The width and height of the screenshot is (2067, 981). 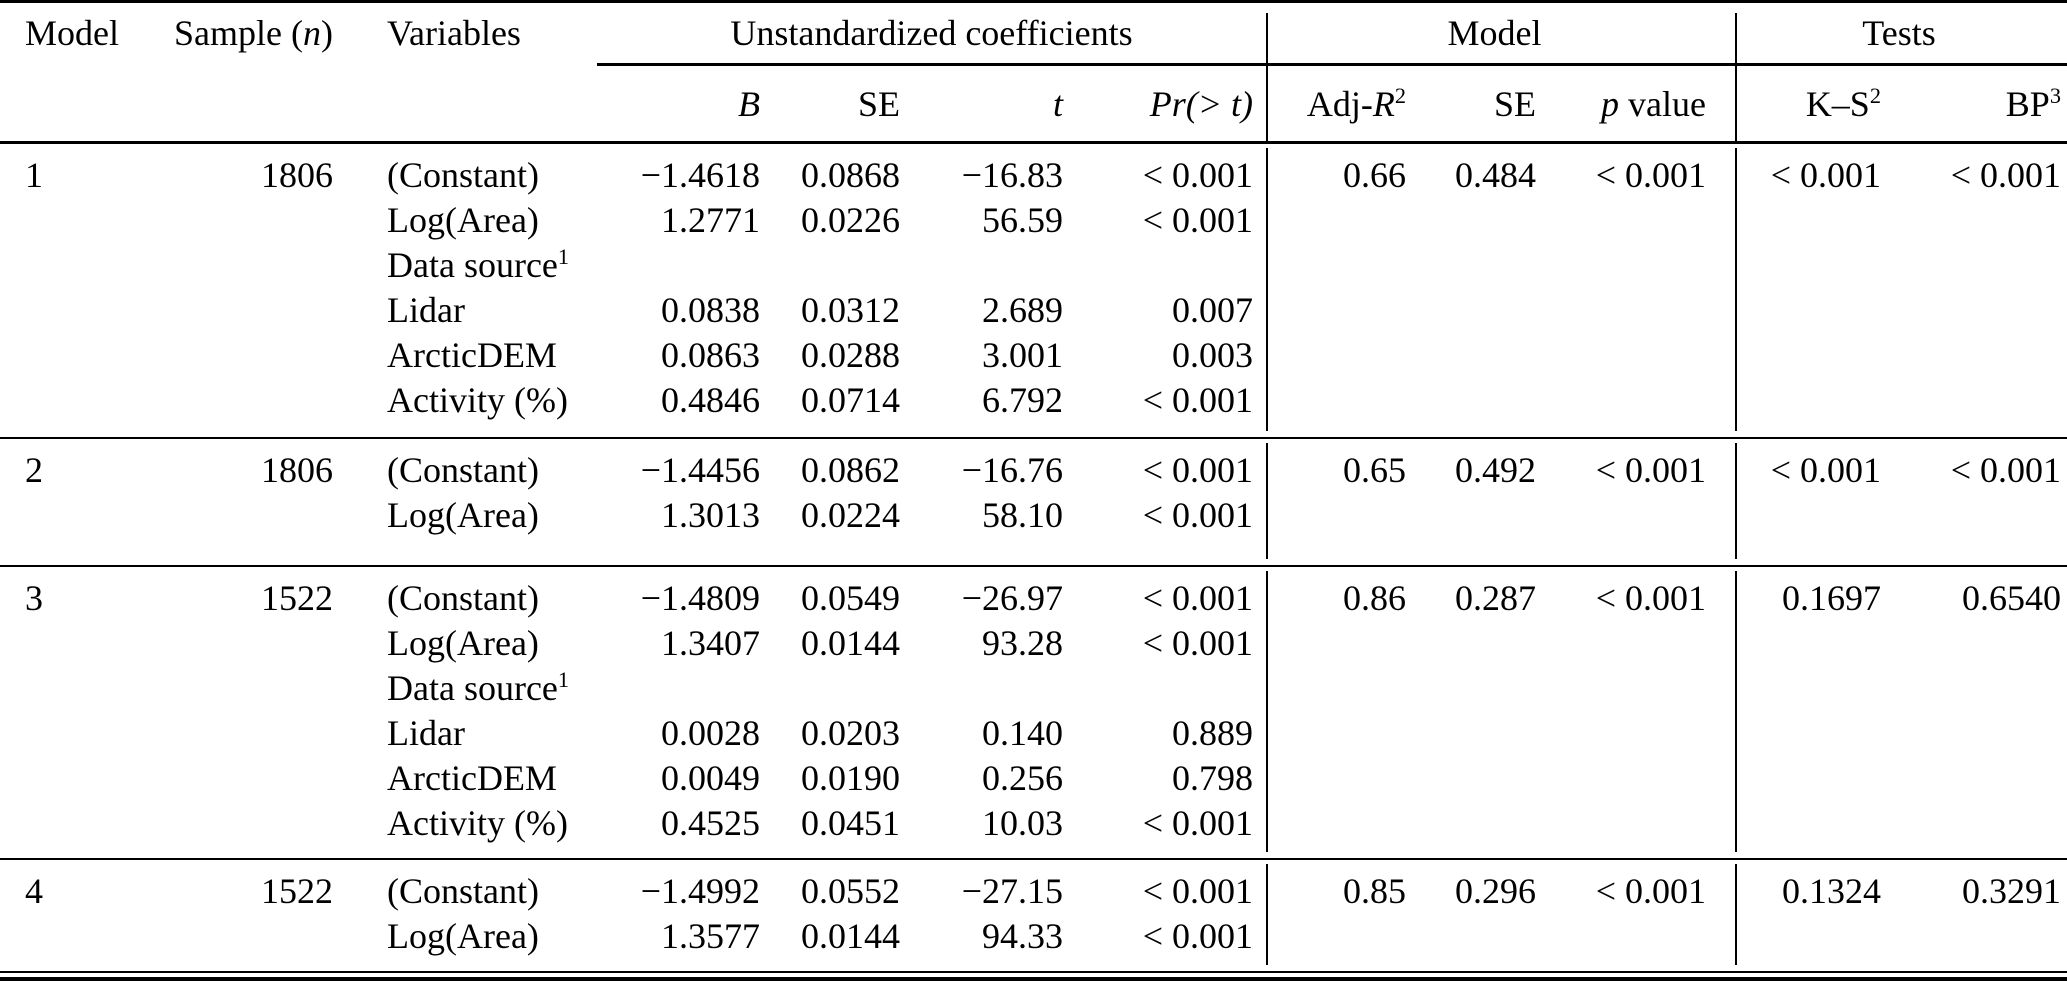 What do you see at coordinates (700, 597) in the screenshot?
I see `coefficient-b: −1.4809` at bounding box center [700, 597].